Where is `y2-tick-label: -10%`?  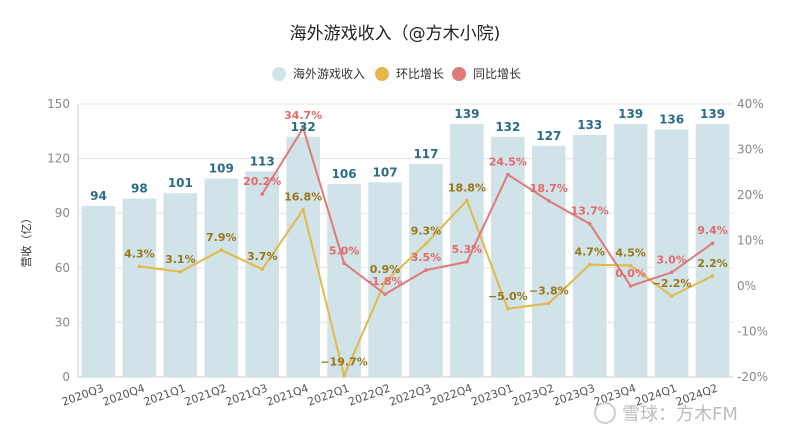
y2-tick-label: -10% is located at coordinates (752, 332).